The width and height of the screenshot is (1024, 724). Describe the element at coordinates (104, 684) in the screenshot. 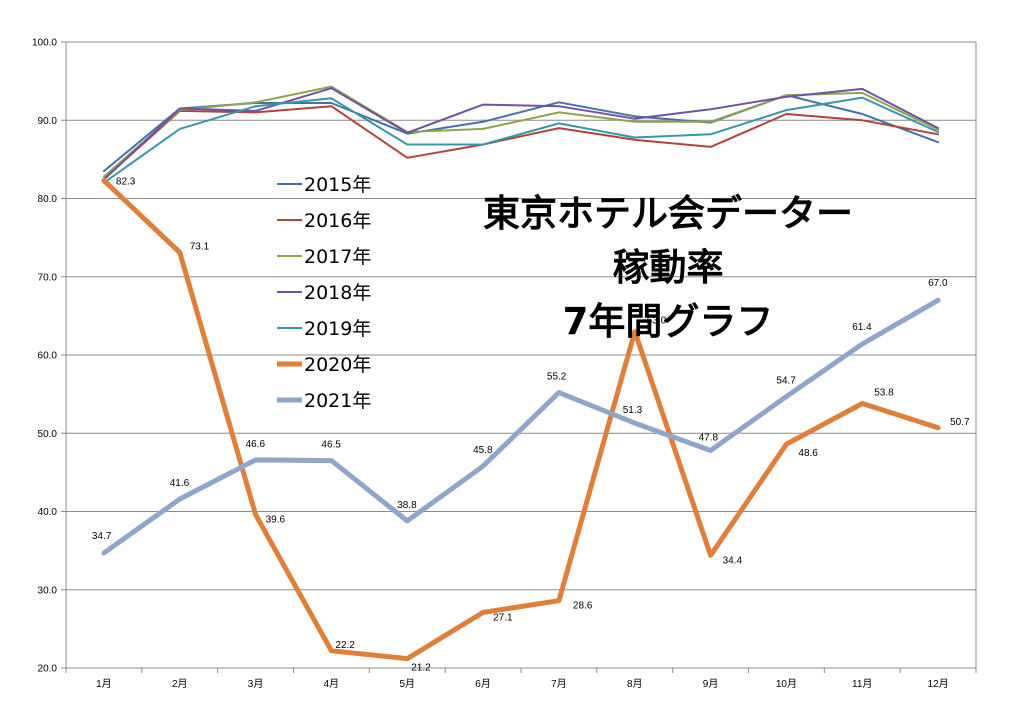

I see `x-tick-label: 1月` at that location.